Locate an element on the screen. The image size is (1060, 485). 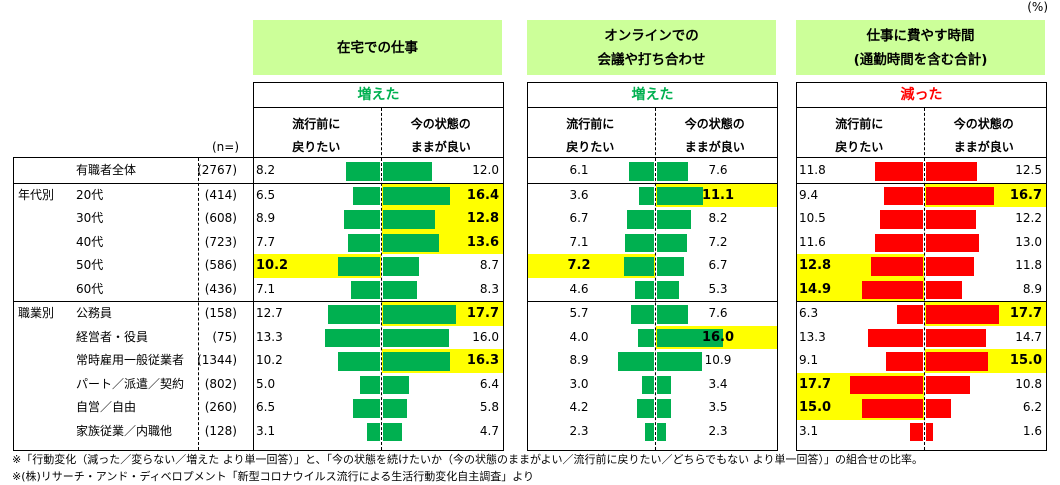
category-label: パート／派遣／契約 is located at coordinates (130, 383).